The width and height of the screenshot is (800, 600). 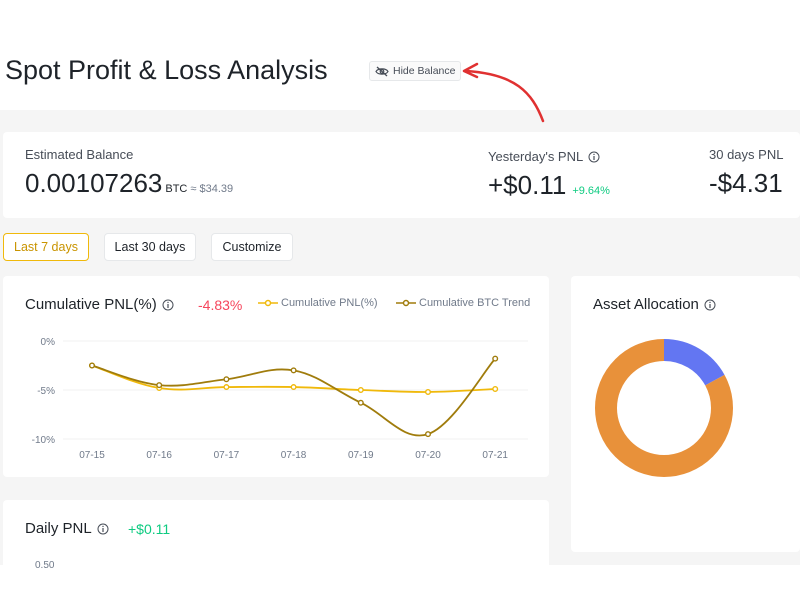 What do you see at coordinates (329, 303) in the screenshot?
I see `legend-cumulative-pnl-label: Cumulative PNL(%)` at bounding box center [329, 303].